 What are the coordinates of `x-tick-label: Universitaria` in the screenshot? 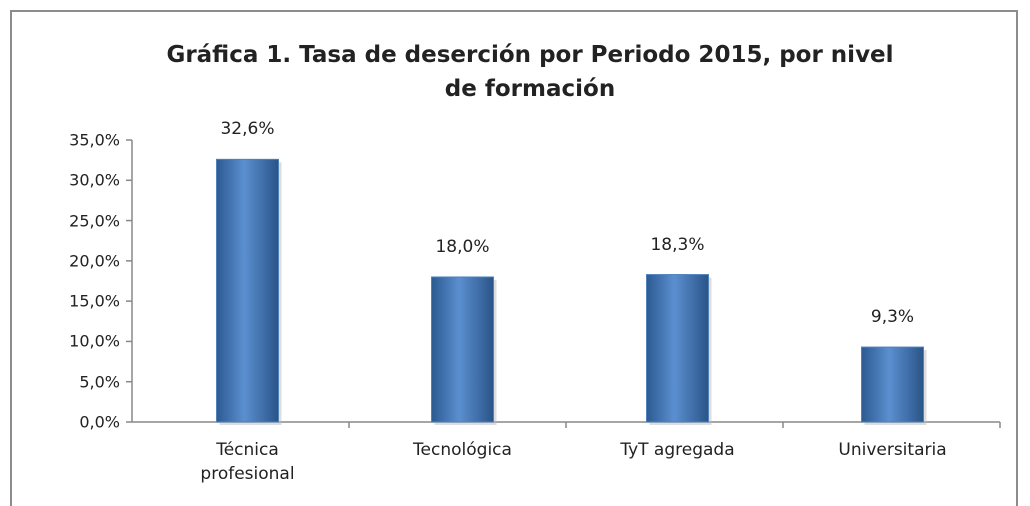 It's located at (892, 450).